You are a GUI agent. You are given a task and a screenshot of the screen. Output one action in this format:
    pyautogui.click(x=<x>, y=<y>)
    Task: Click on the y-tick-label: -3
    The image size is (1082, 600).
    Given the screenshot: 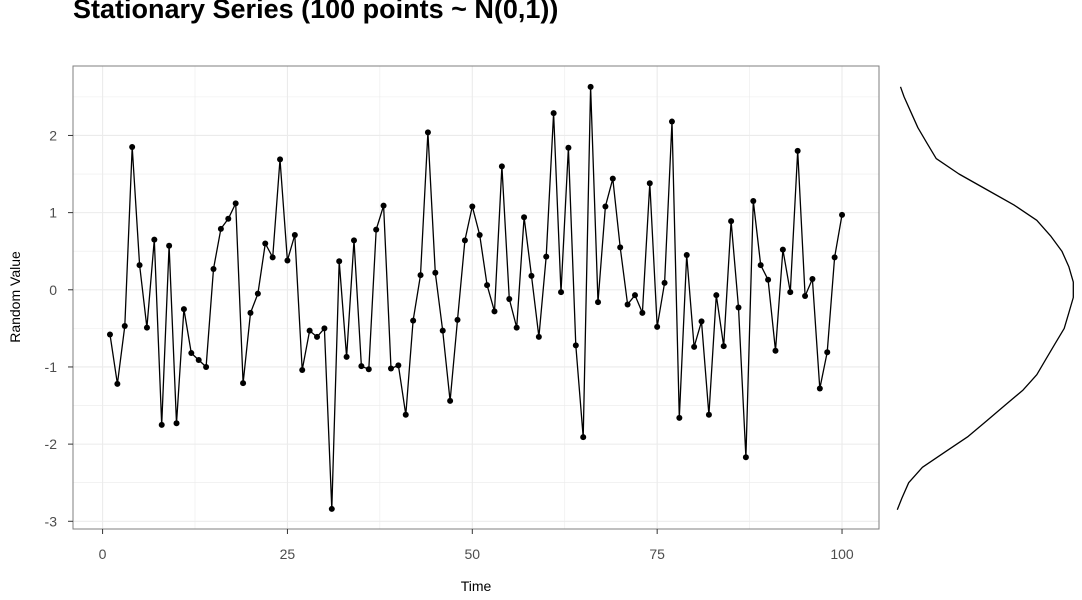 What is the action you would take?
    pyautogui.click(x=51, y=521)
    